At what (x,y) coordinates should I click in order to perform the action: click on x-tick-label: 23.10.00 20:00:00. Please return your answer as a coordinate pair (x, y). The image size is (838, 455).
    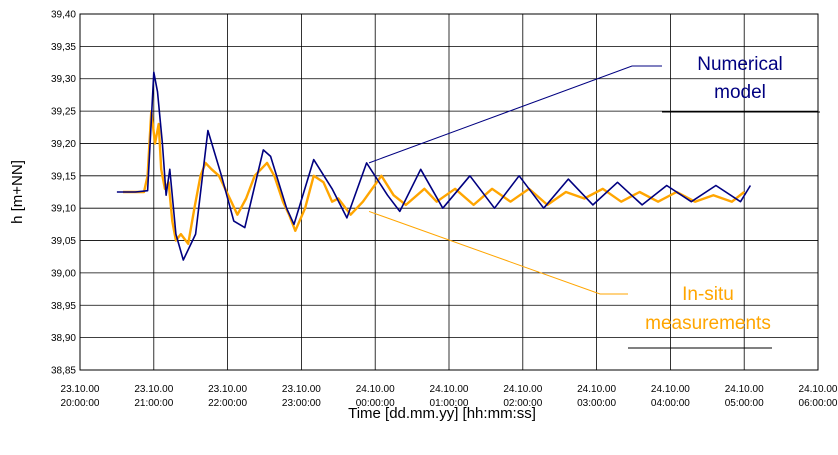
    Looking at the image, I should click on (80, 396).